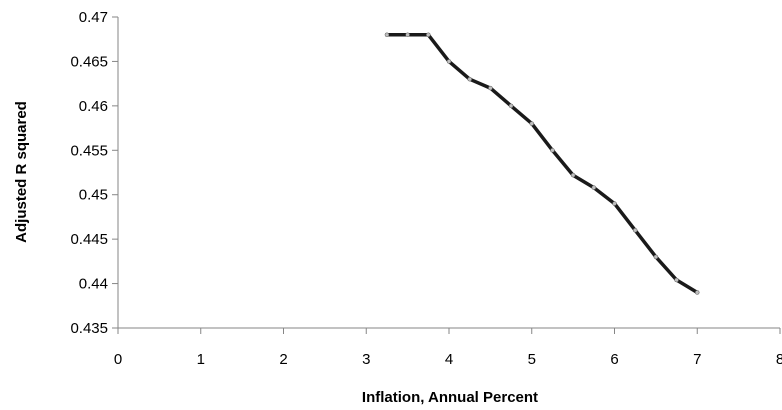 Image resolution: width=782 pixels, height=410 pixels. I want to click on y-tick-label: 0.465, so click(89, 61).